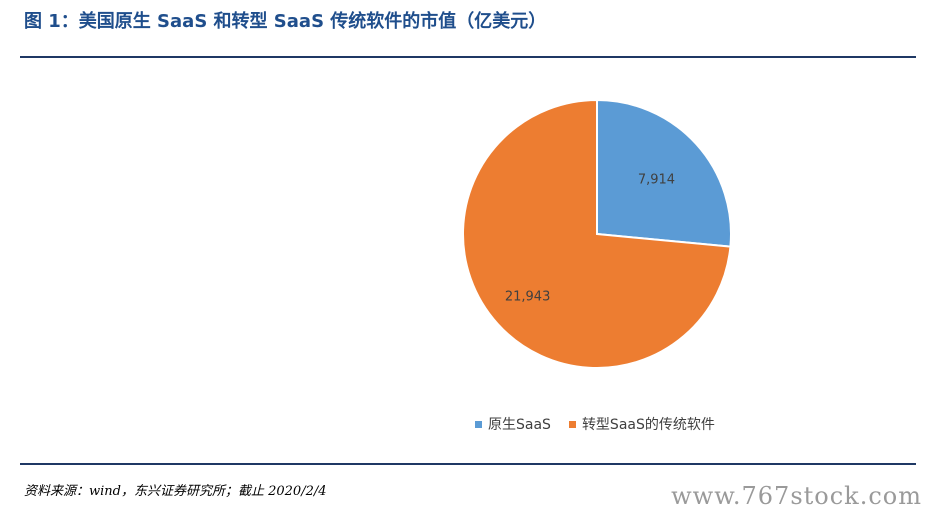  What do you see at coordinates (572, 424) in the screenshot?
I see `legend-swatch-transformed-saas` at bounding box center [572, 424].